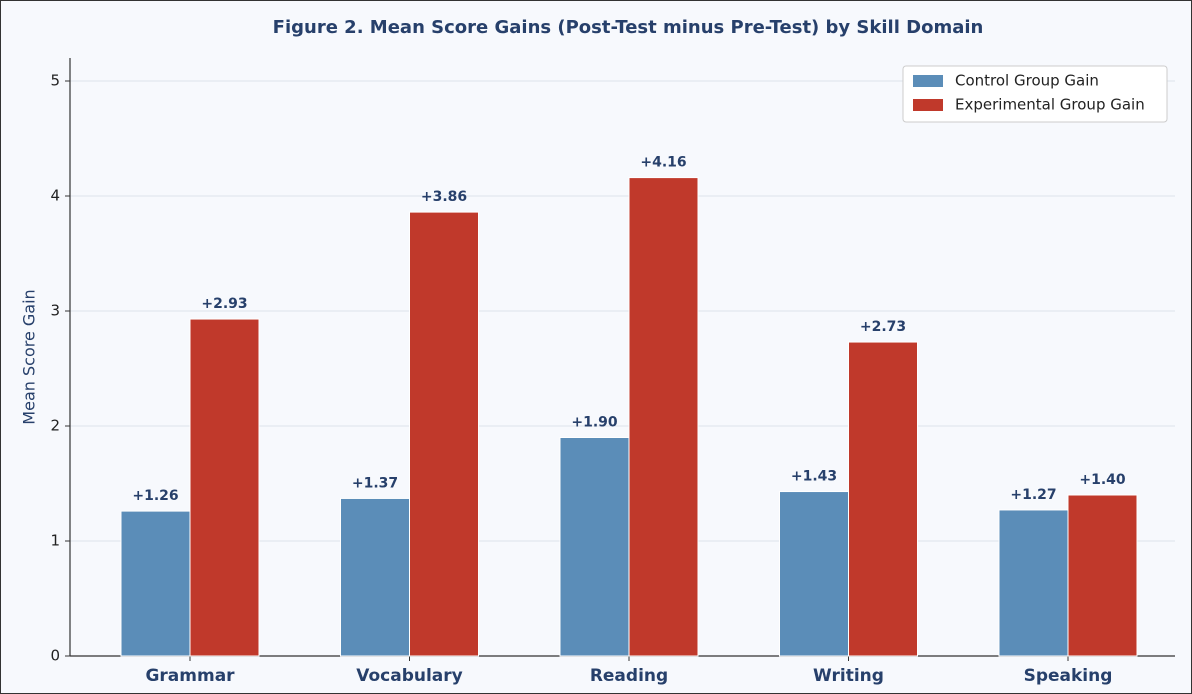 This screenshot has height=694, width=1192. Describe the element at coordinates (1027, 81) in the screenshot. I see `legend-label: Control Group Gain` at that location.